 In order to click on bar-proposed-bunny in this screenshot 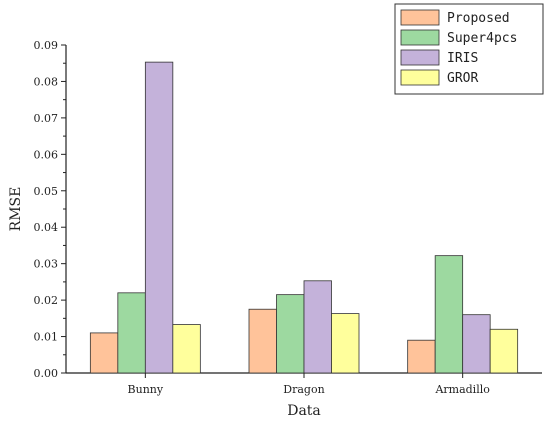, I will do `click(104, 353)`.